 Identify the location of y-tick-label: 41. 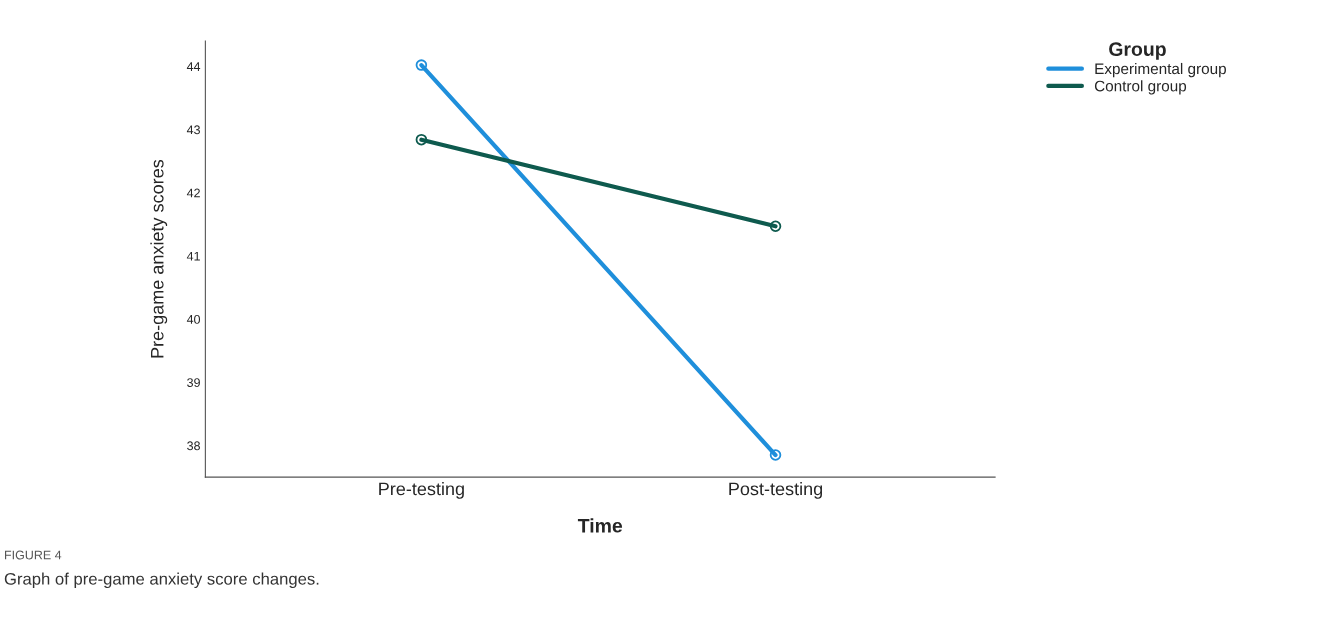
(193, 256).